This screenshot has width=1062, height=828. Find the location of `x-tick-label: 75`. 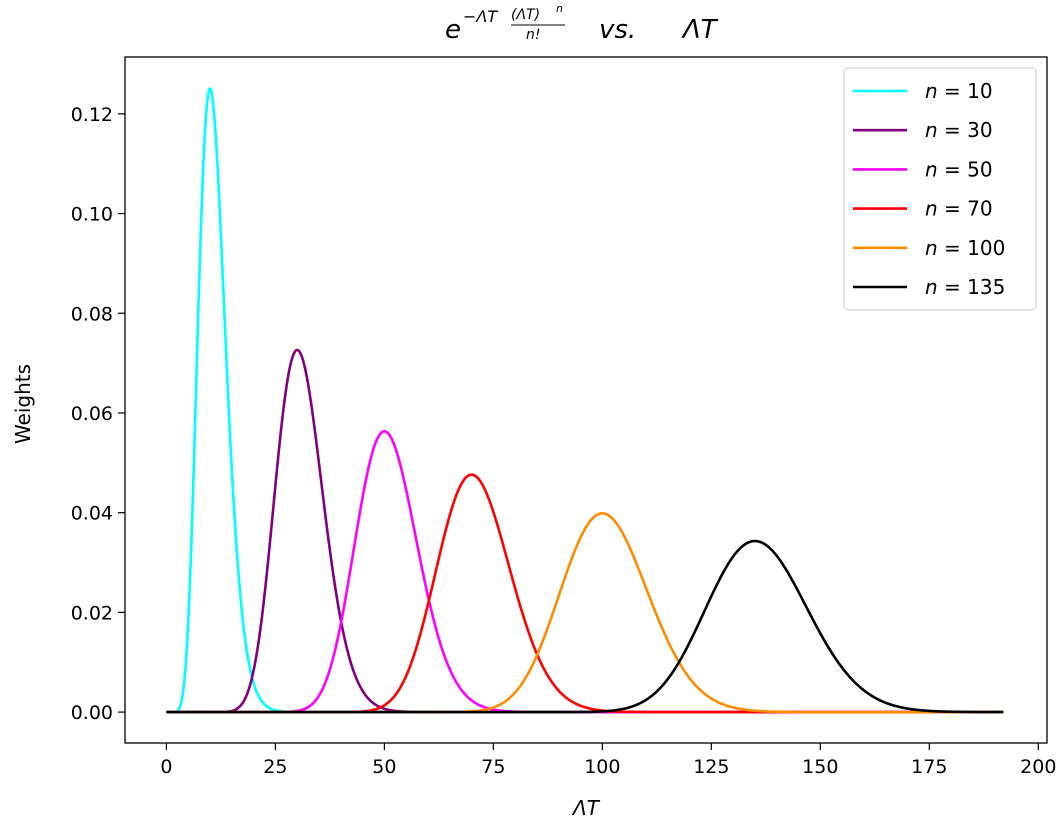

x-tick-label: 75 is located at coordinates (493, 767).